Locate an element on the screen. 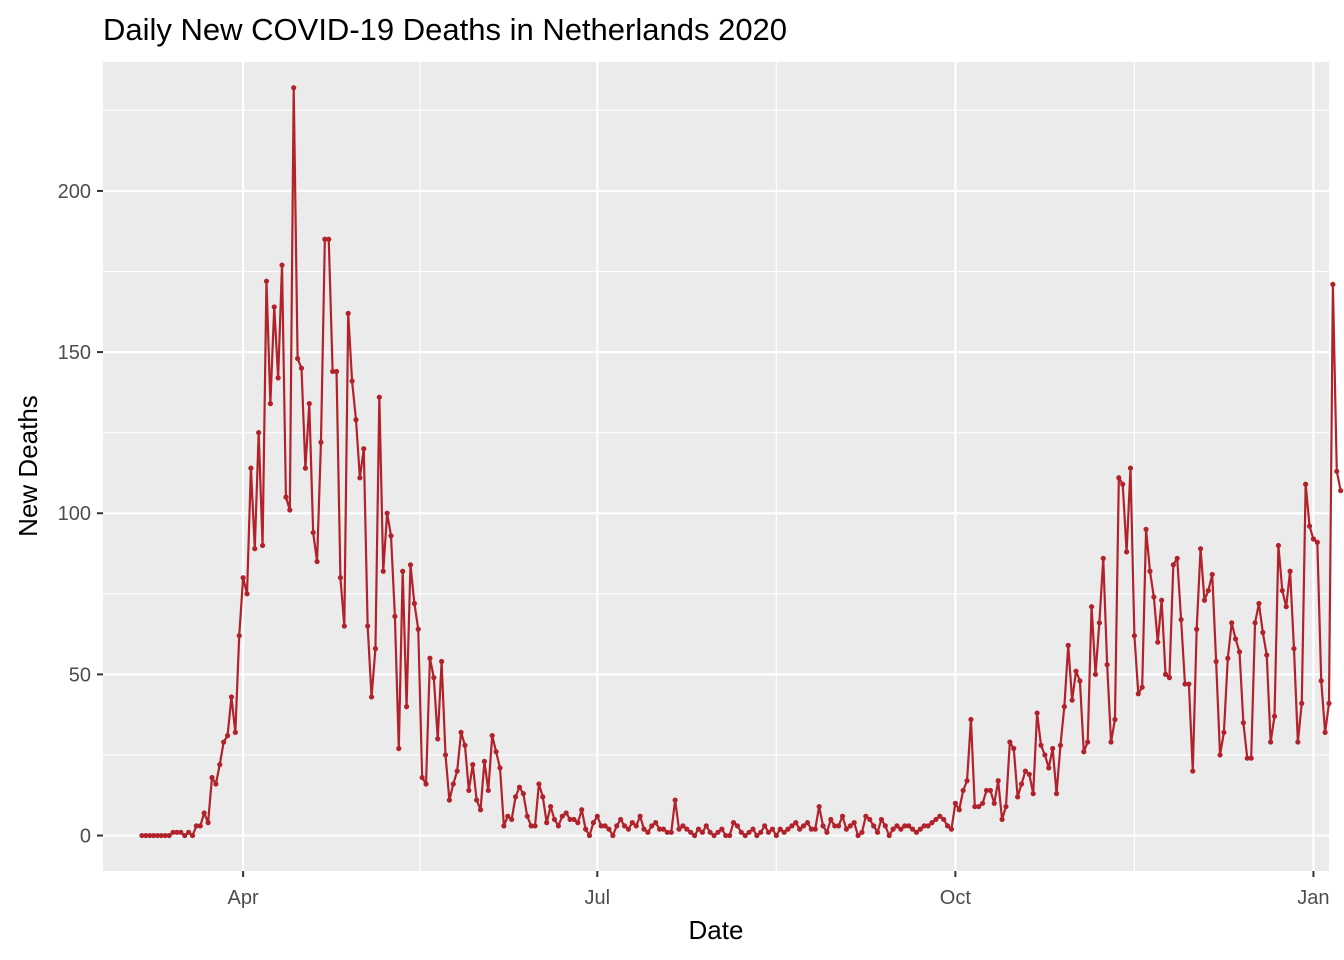  y-tick-label: 50 is located at coordinates (80, 675).